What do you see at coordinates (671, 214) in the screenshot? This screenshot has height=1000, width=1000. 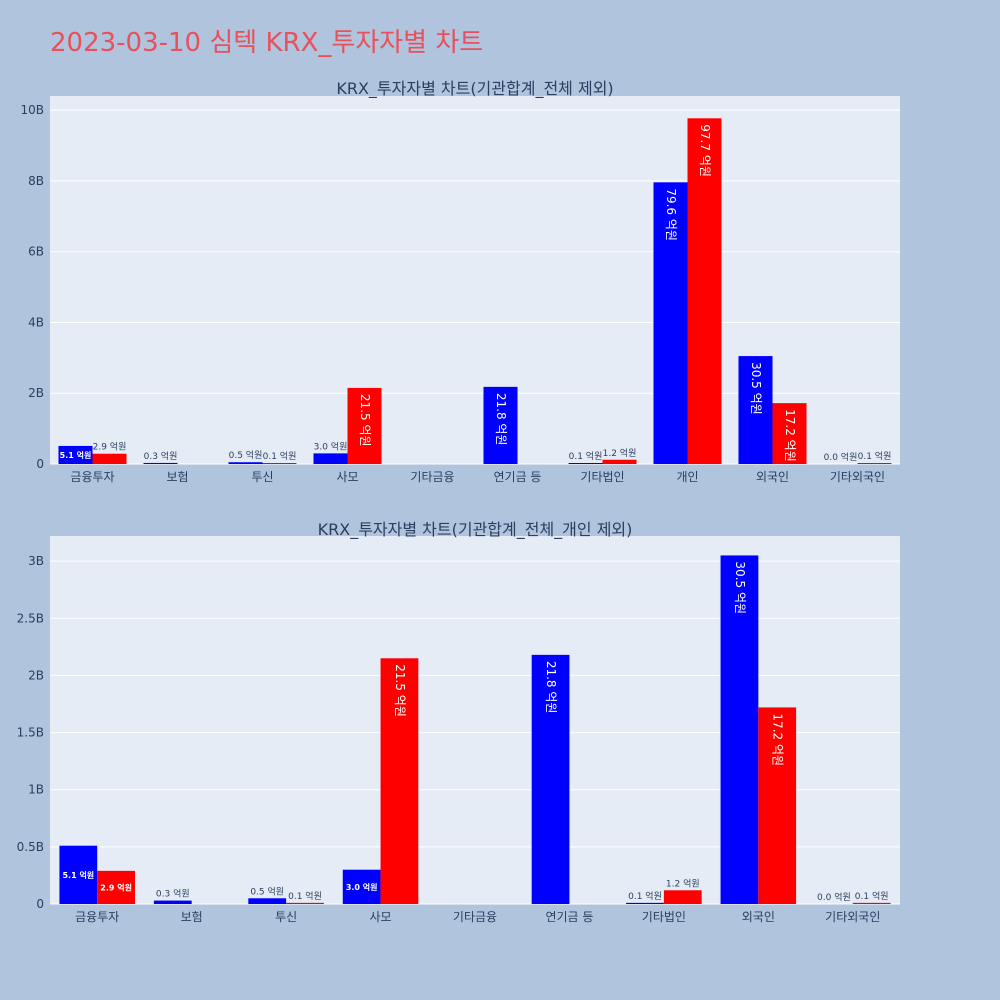 I see `data-label: 79.6 억원` at bounding box center [671, 214].